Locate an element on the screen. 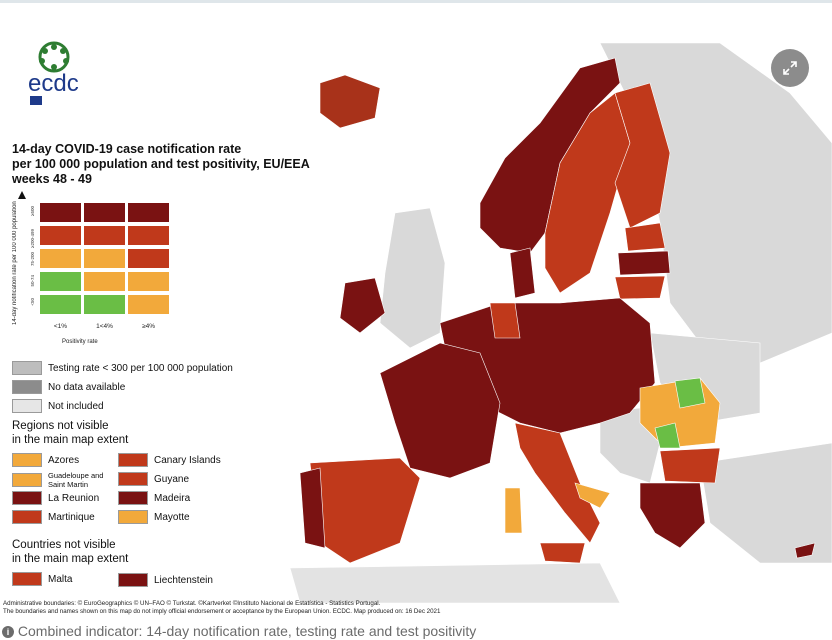 This screenshot has height=640, width=832. region-label: Guyane is located at coordinates (172, 479).